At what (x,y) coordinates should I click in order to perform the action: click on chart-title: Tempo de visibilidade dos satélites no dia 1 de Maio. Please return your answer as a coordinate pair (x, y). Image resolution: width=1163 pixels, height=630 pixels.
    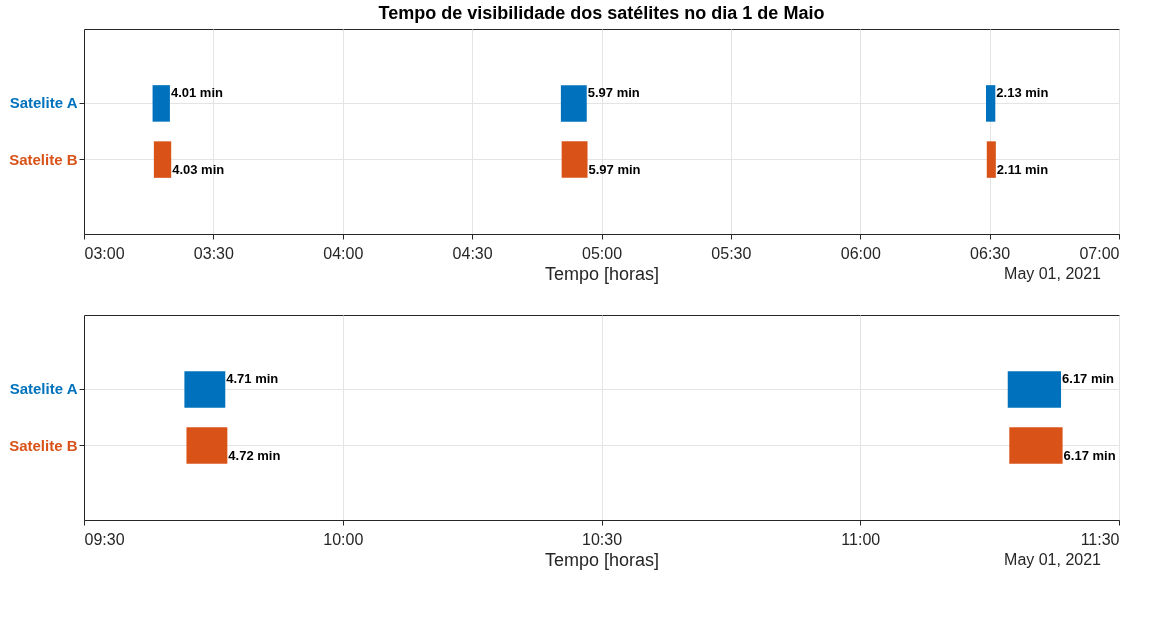
    Looking at the image, I should click on (601, 13).